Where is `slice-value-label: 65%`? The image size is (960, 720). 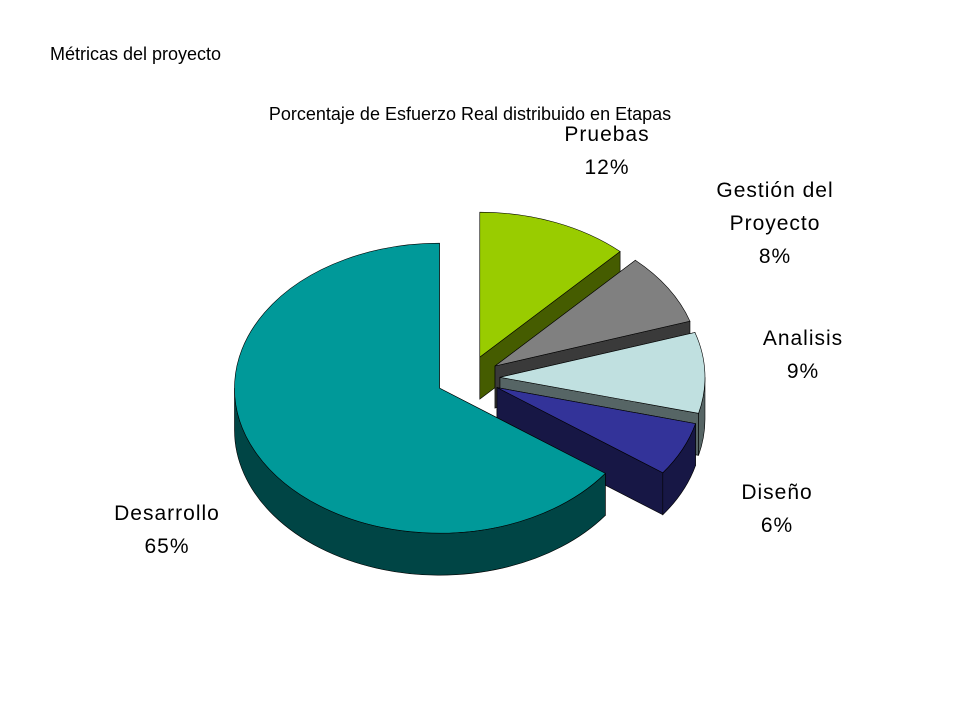
slice-value-label: 65% is located at coordinates (167, 546).